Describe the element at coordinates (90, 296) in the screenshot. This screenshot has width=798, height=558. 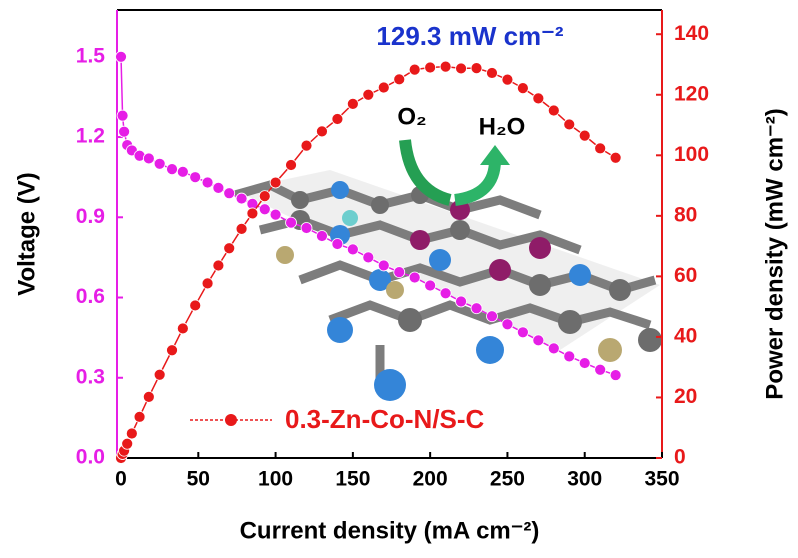
I see `y-tick-label: 0.6` at that location.